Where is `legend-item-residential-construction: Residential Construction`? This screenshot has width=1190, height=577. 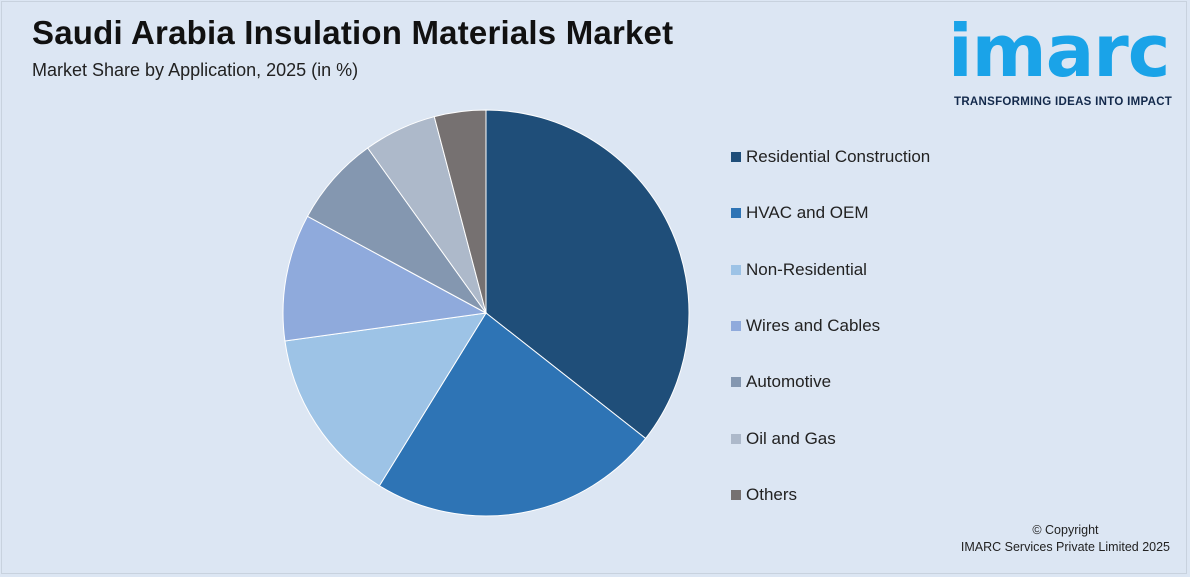
legend-item-residential-construction: Residential Construction is located at coordinates (830, 157).